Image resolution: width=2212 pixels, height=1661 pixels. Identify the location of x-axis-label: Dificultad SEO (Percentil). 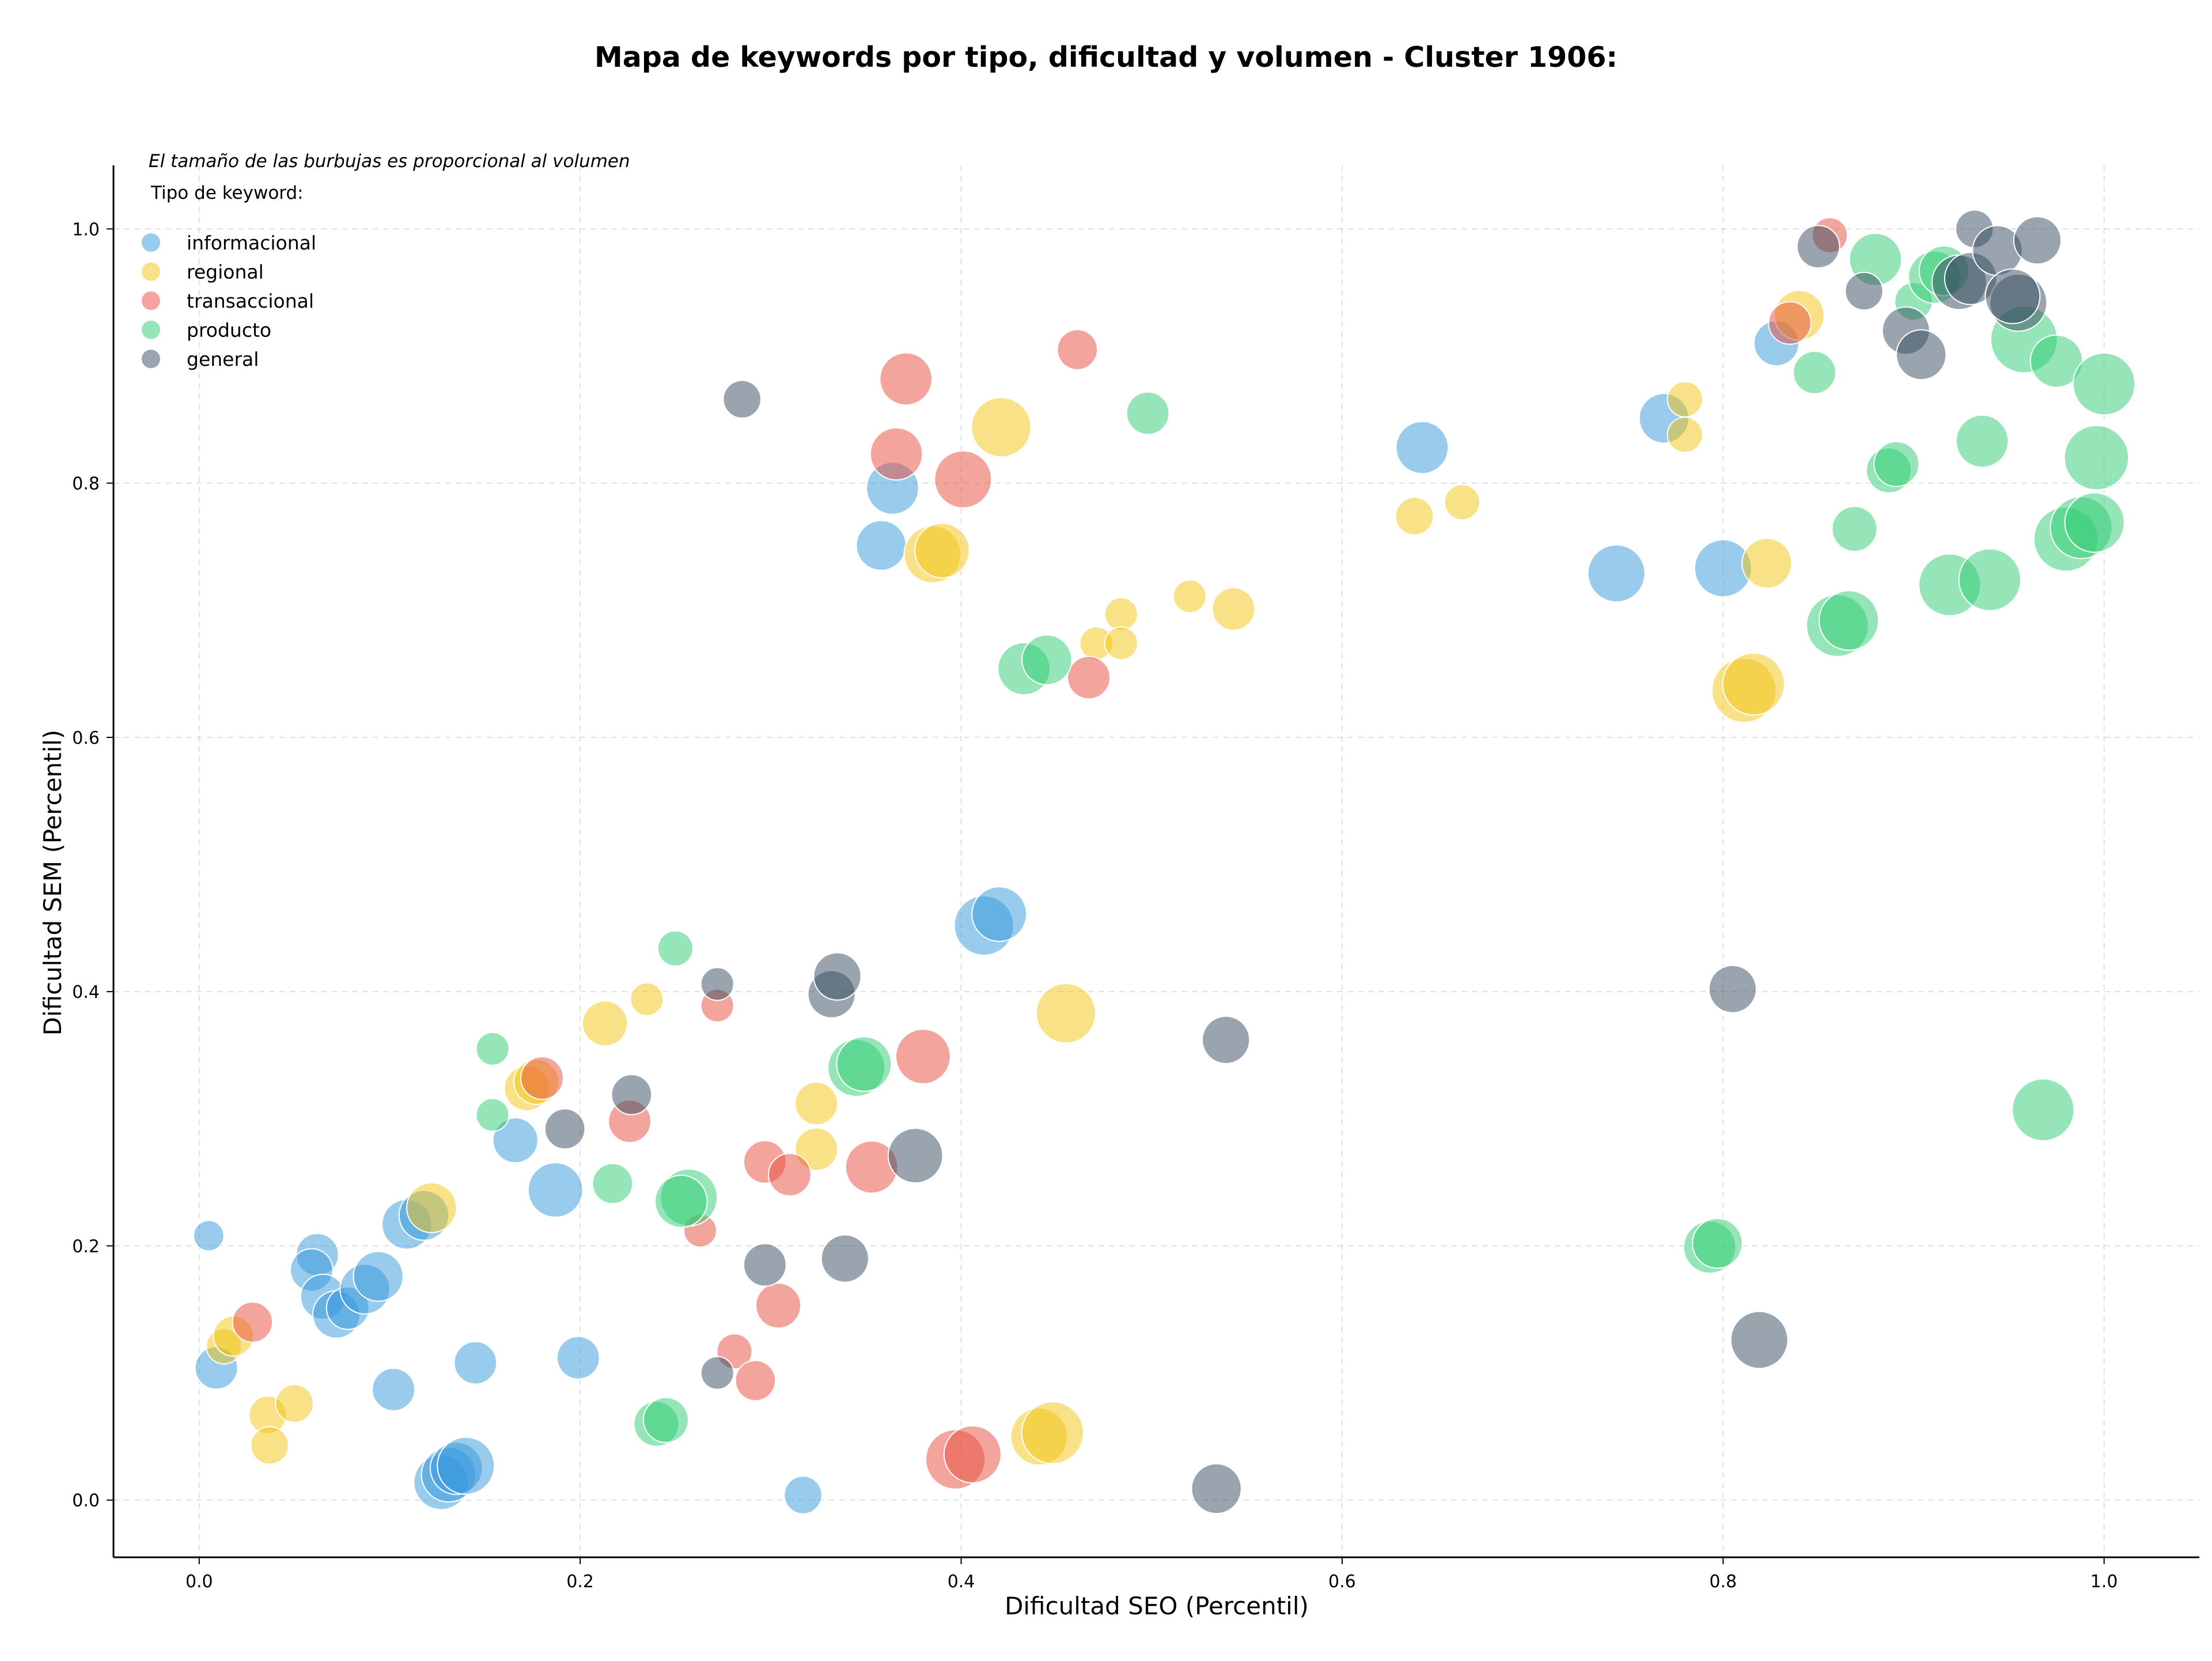
(1157, 1606).